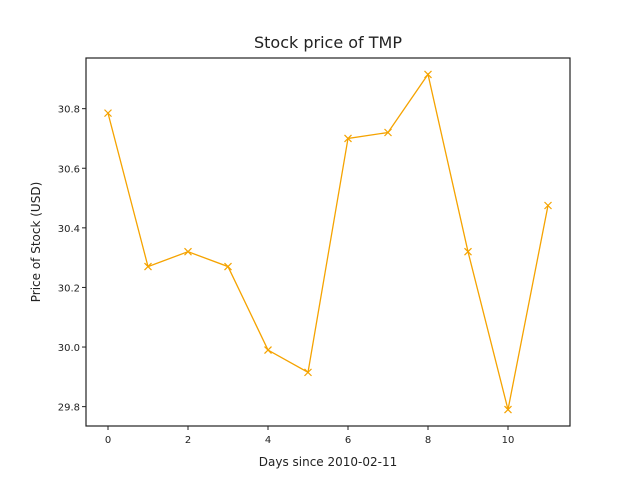 The height and width of the screenshot is (480, 640). Describe the element at coordinates (69, 110) in the screenshot. I see `y-tick-label: 30.8` at that location.